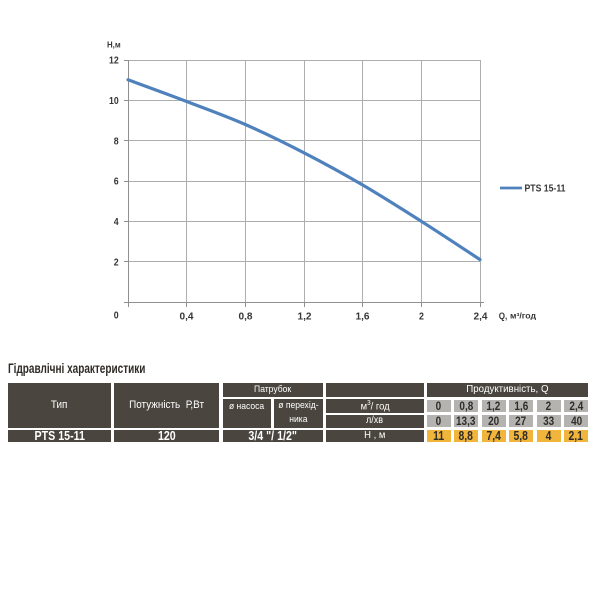 The image size is (600, 600). Describe the element at coordinates (363, 317) in the screenshot. I see `svg-text: 1,6` at that location.